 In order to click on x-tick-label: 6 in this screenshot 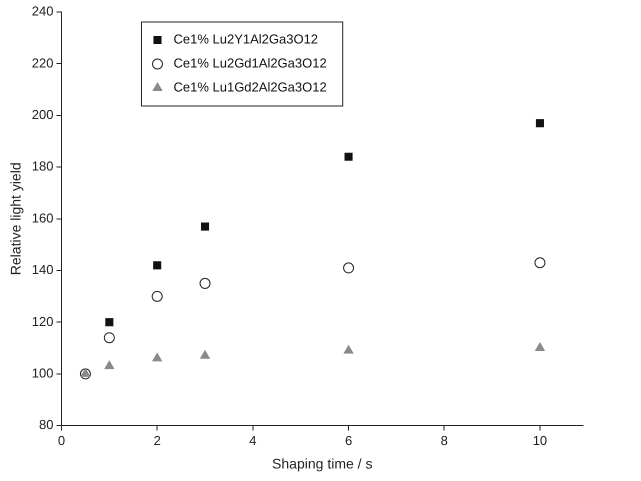, I will do `click(348, 440)`.